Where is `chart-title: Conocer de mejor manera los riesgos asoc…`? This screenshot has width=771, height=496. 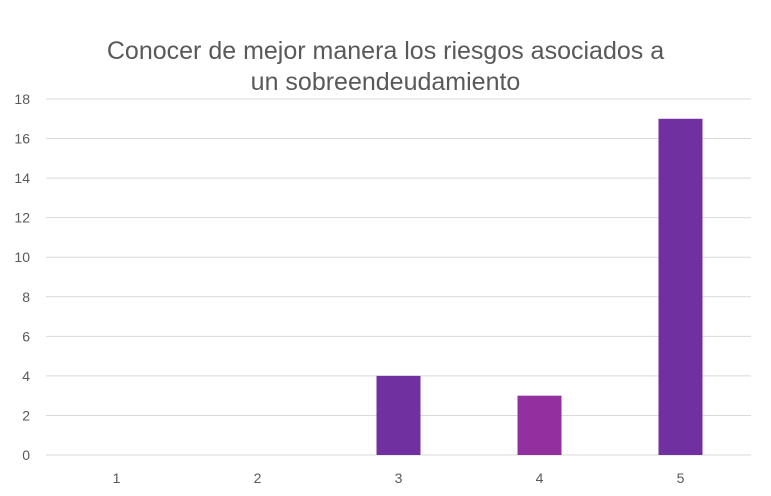 chart-title: Conocer de mejor manera los riesgos asoc… is located at coordinates (385, 67).